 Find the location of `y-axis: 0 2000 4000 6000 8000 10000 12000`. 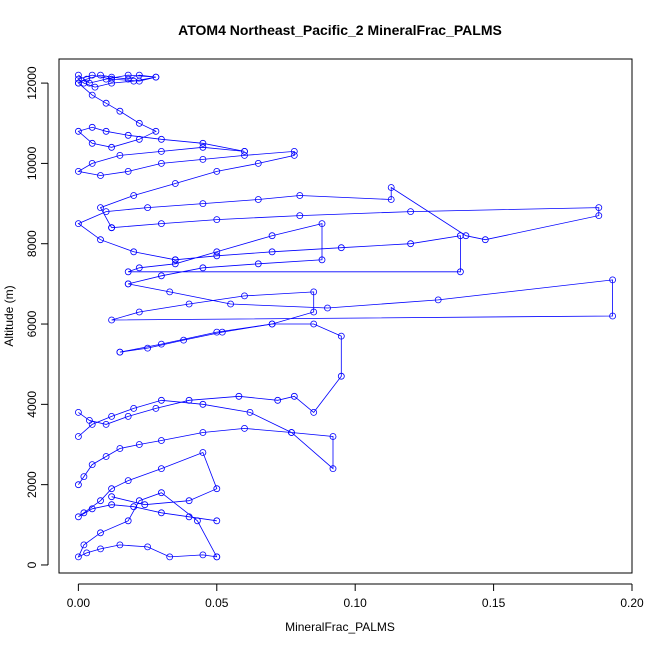

y-axis: 0 2000 4000 6000 8000 10000 12000 is located at coordinates (37, 317).